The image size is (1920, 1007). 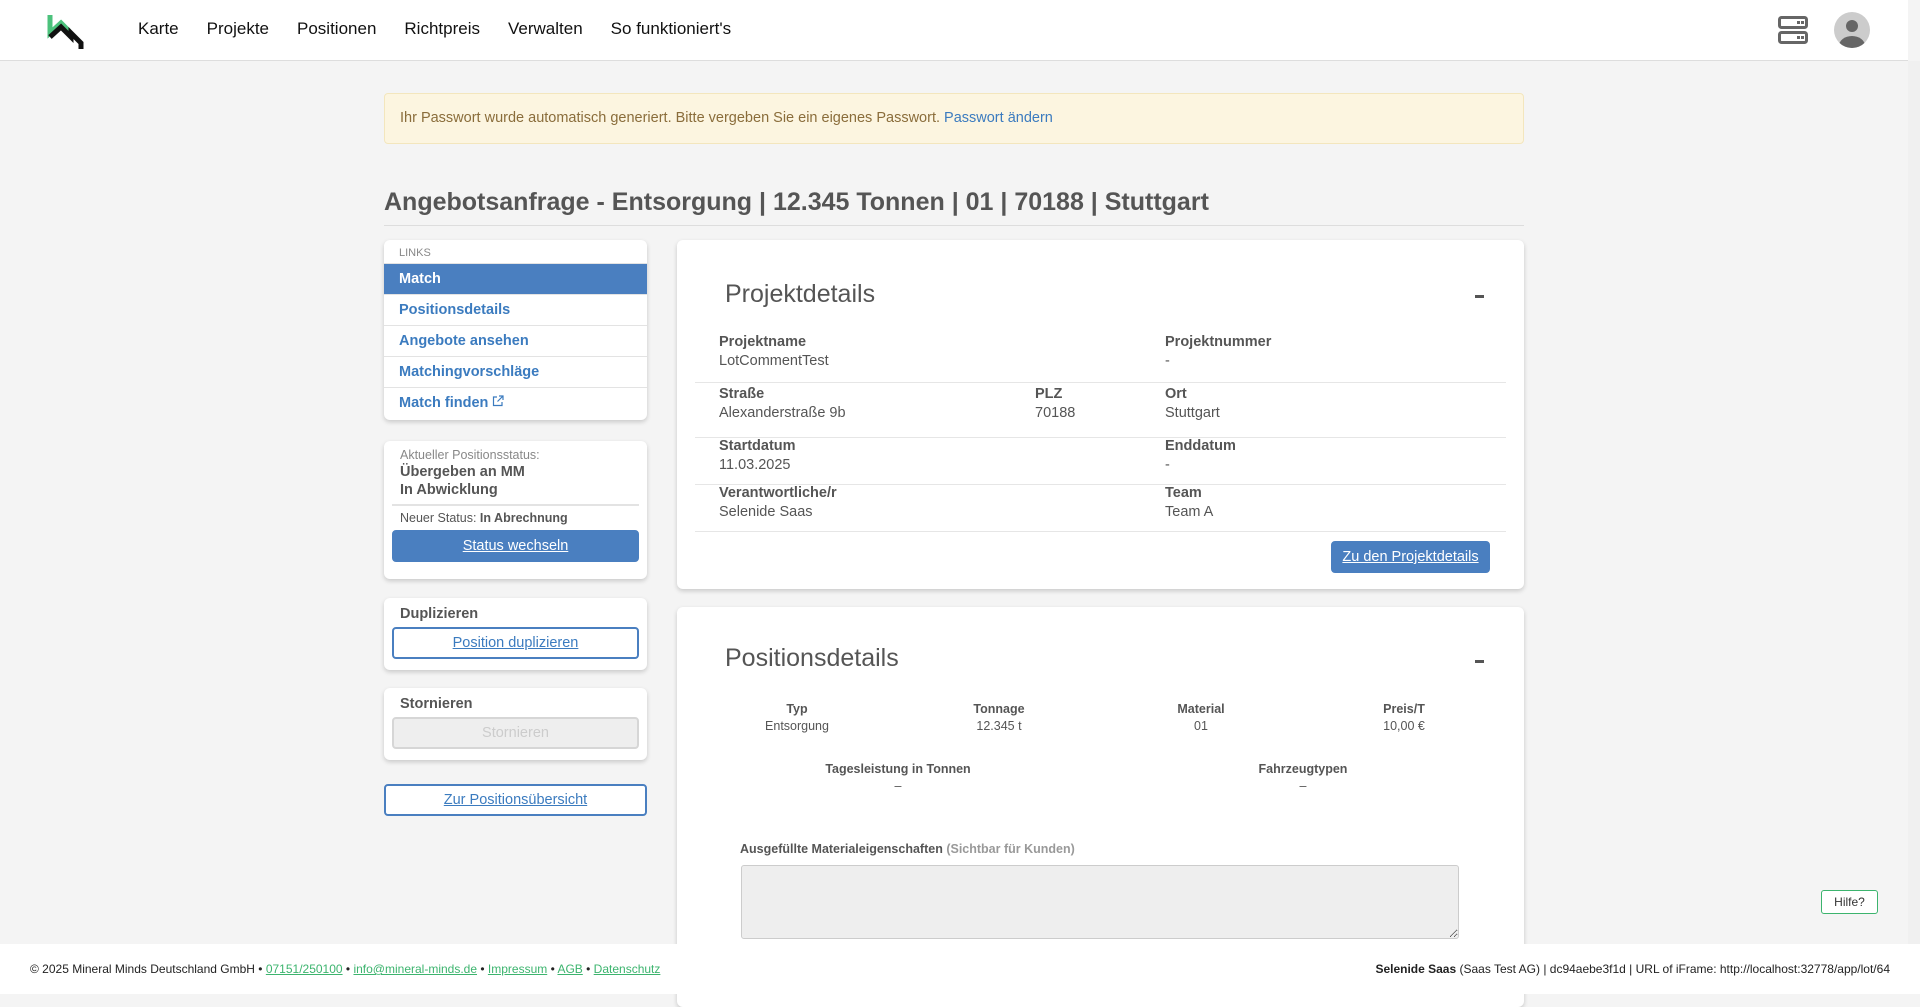 What do you see at coordinates (1100, 902) in the screenshot?
I see `material-properties-textarea` at bounding box center [1100, 902].